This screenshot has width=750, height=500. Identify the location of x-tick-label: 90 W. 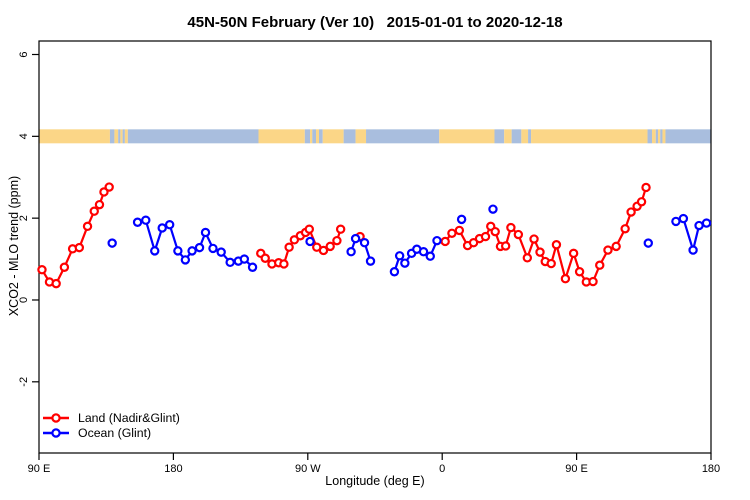
(308, 469).